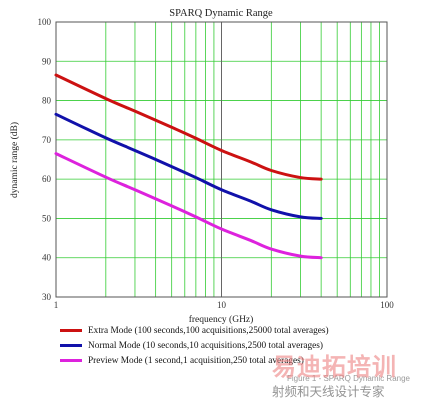  What do you see at coordinates (47, 179) in the screenshot?
I see `y-tick-label: 60` at bounding box center [47, 179].